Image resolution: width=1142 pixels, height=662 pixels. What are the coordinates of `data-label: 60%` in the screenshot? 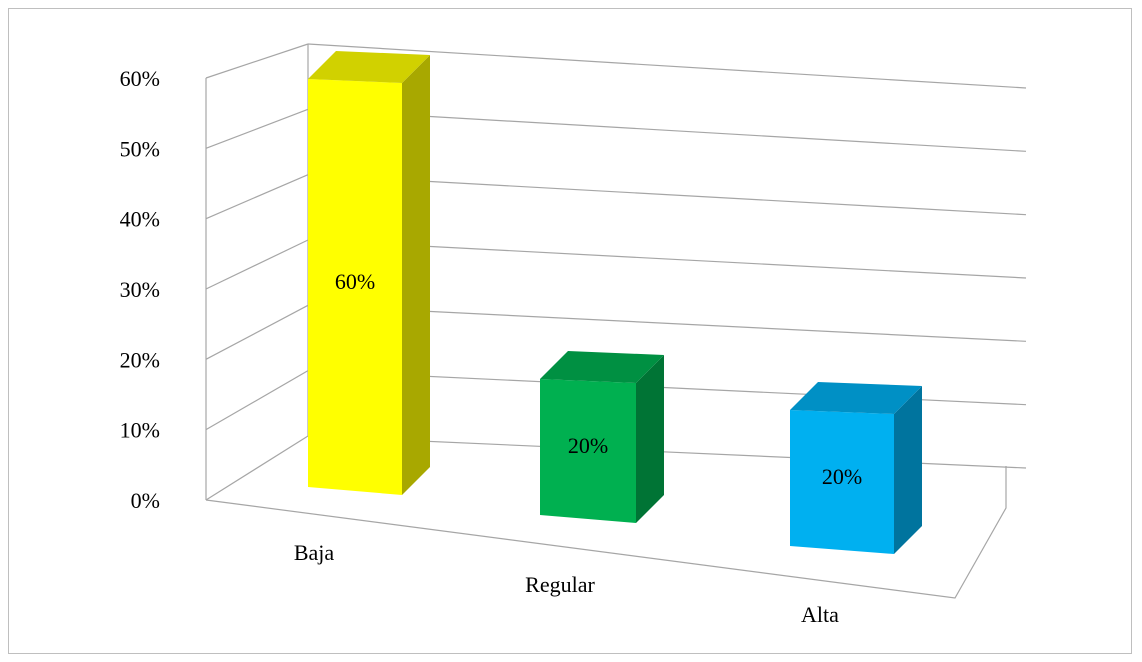 It's located at (355, 281).